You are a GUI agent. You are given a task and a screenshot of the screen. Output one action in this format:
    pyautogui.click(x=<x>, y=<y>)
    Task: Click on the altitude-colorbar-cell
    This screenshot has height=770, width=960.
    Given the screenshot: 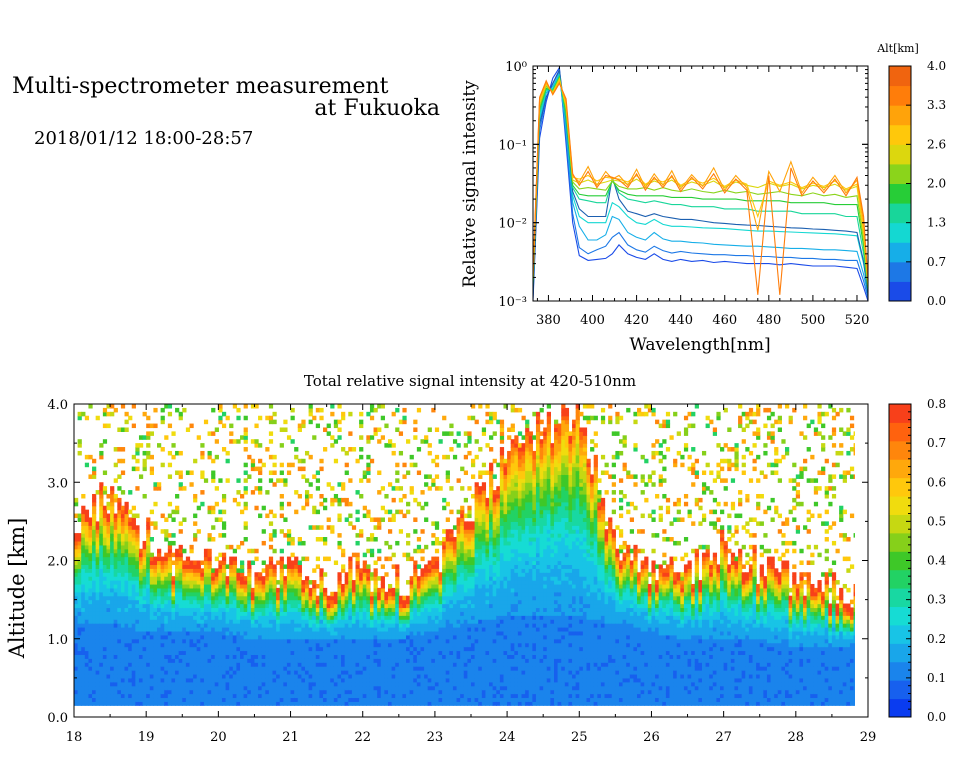 What is the action you would take?
    pyautogui.click(x=900, y=232)
    